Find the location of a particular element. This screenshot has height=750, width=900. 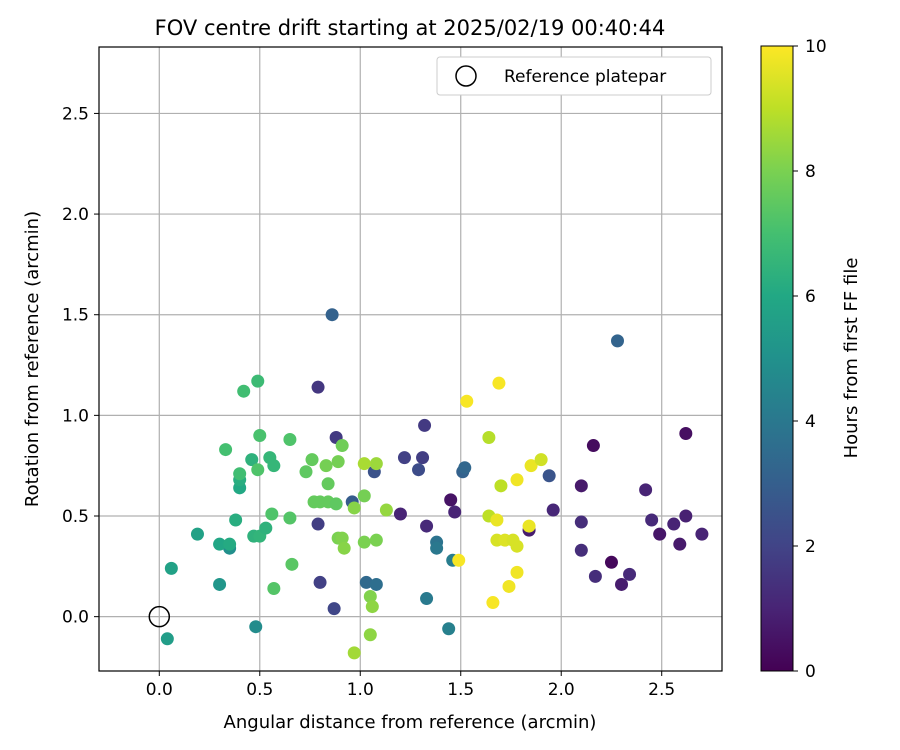

legend-open-circle-marker is located at coordinates (466, 76).